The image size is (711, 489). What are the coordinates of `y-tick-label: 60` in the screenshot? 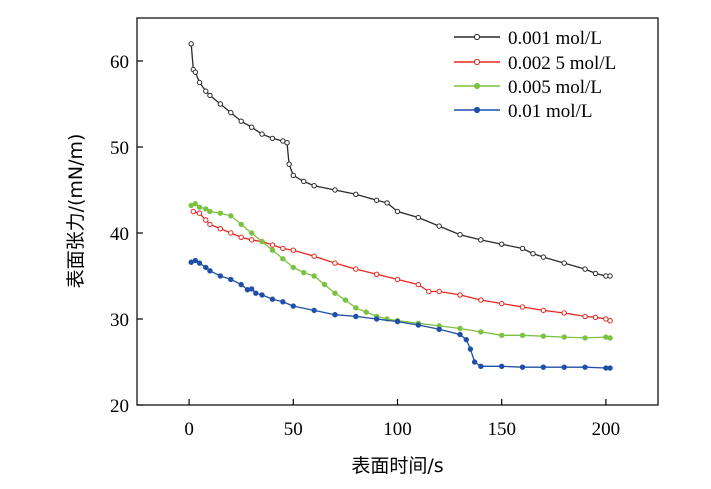 It's located at (119, 62).